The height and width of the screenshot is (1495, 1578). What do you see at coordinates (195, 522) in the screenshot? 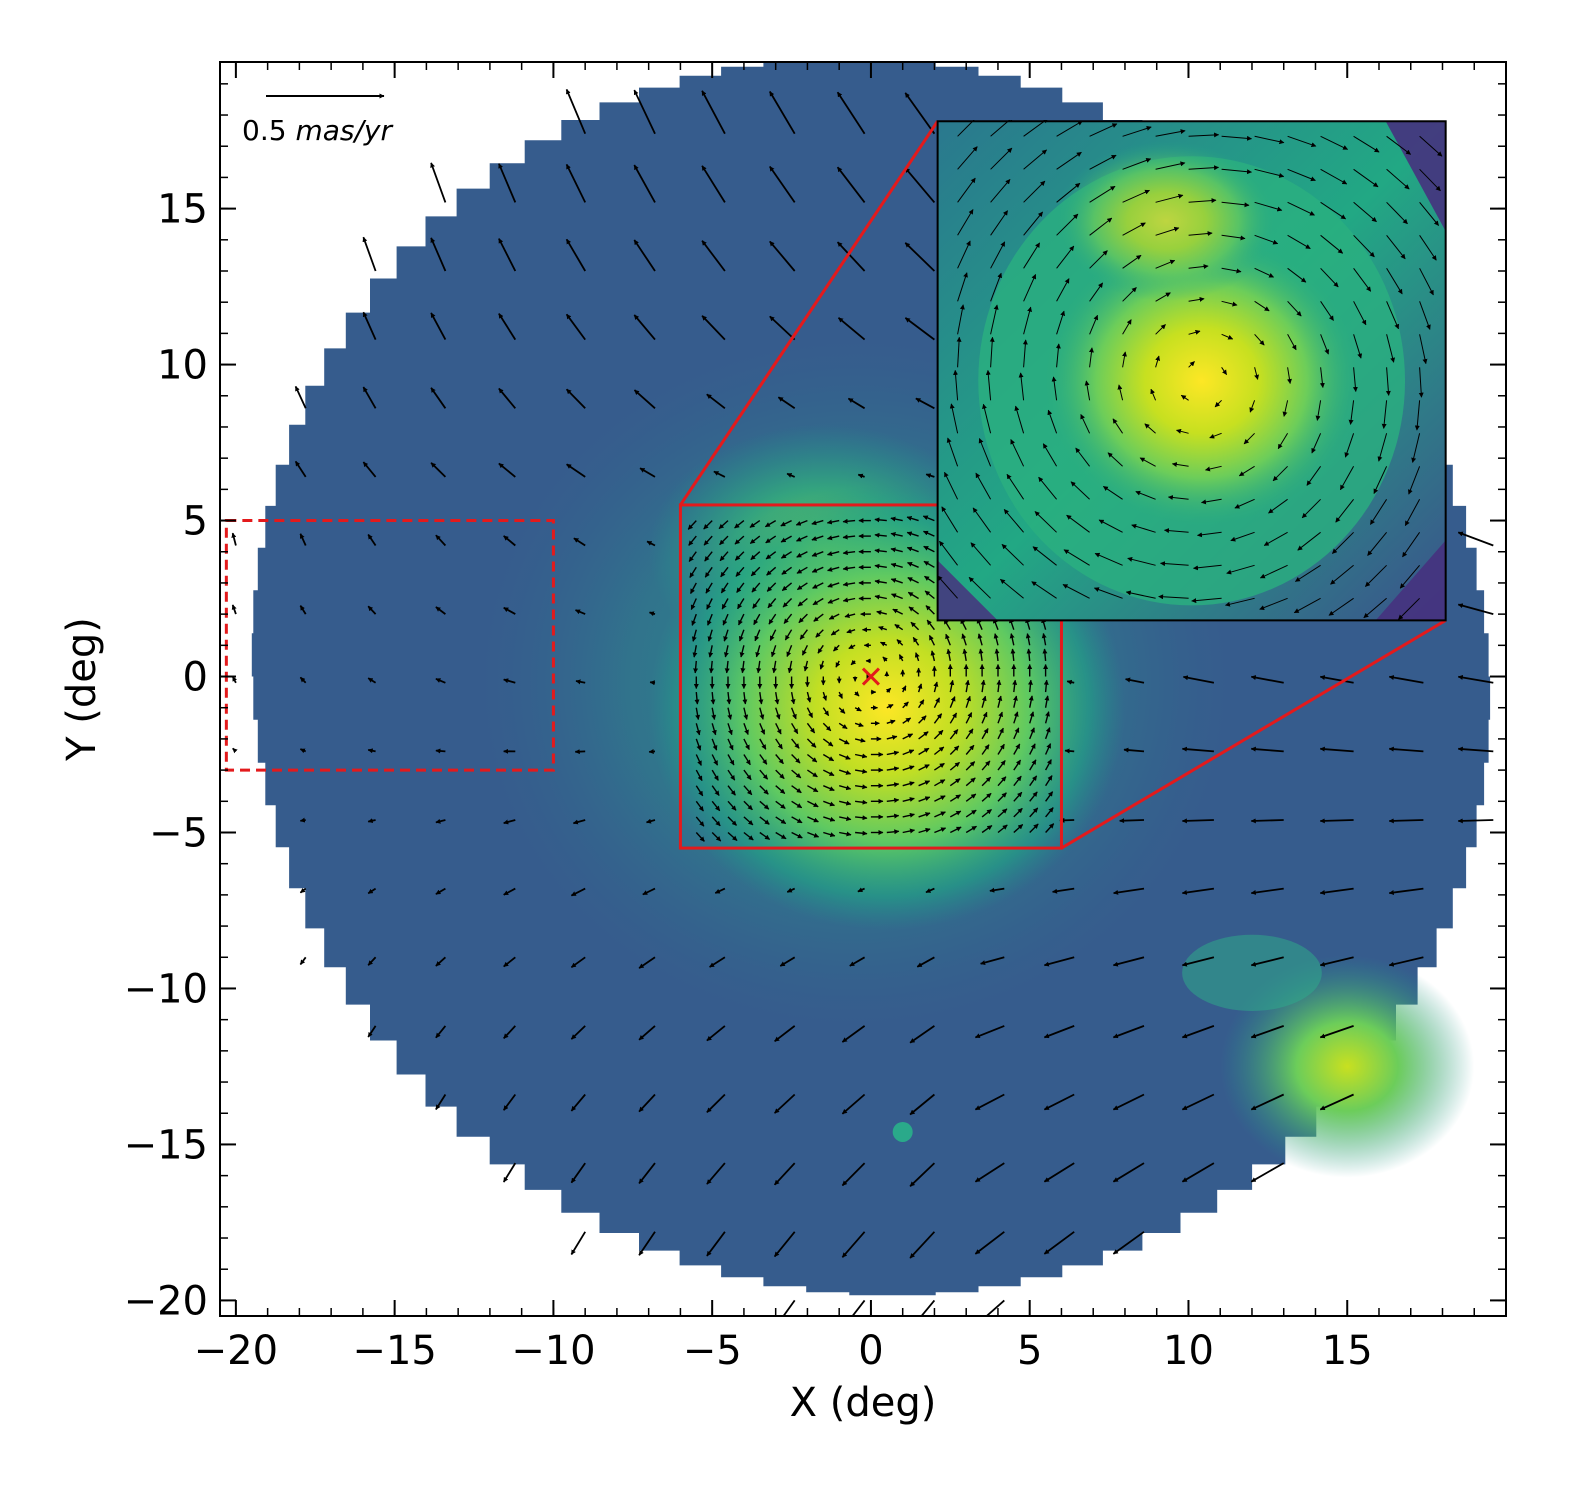
I see `y-tick-label: 5` at bounding box center [195, 522].